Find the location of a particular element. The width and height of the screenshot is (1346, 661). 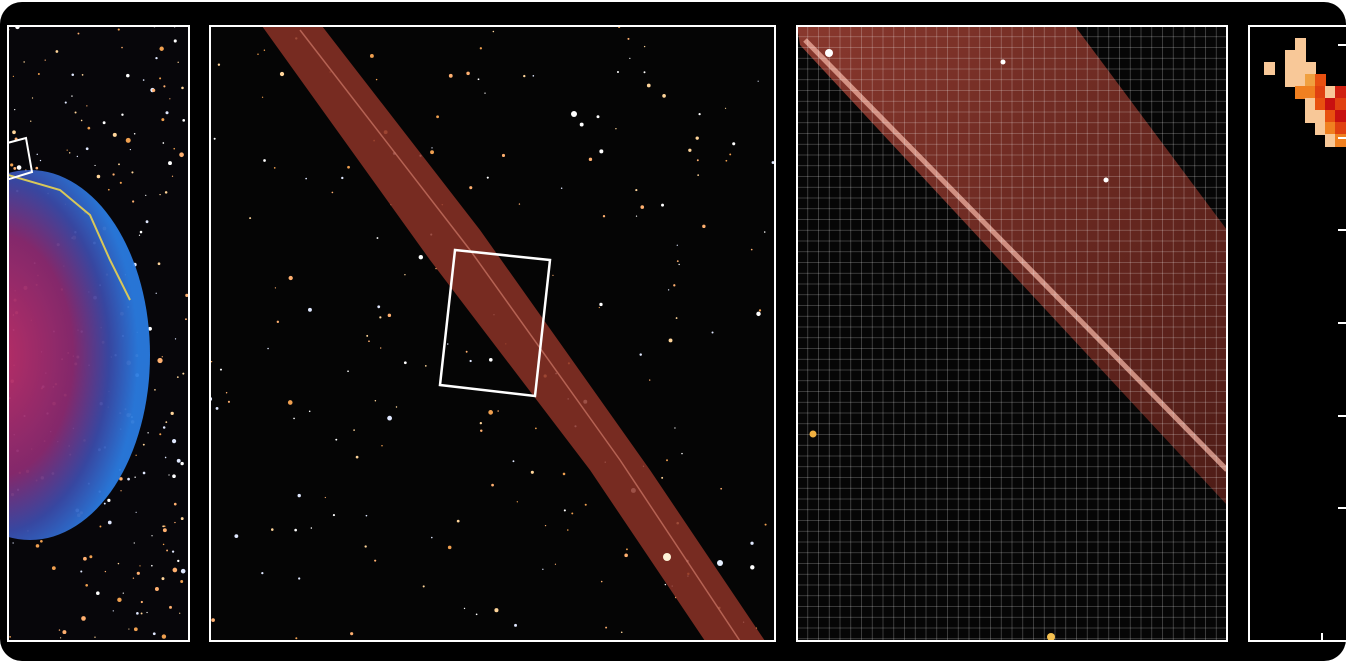

inset-box is located at coordinates (21, 158).